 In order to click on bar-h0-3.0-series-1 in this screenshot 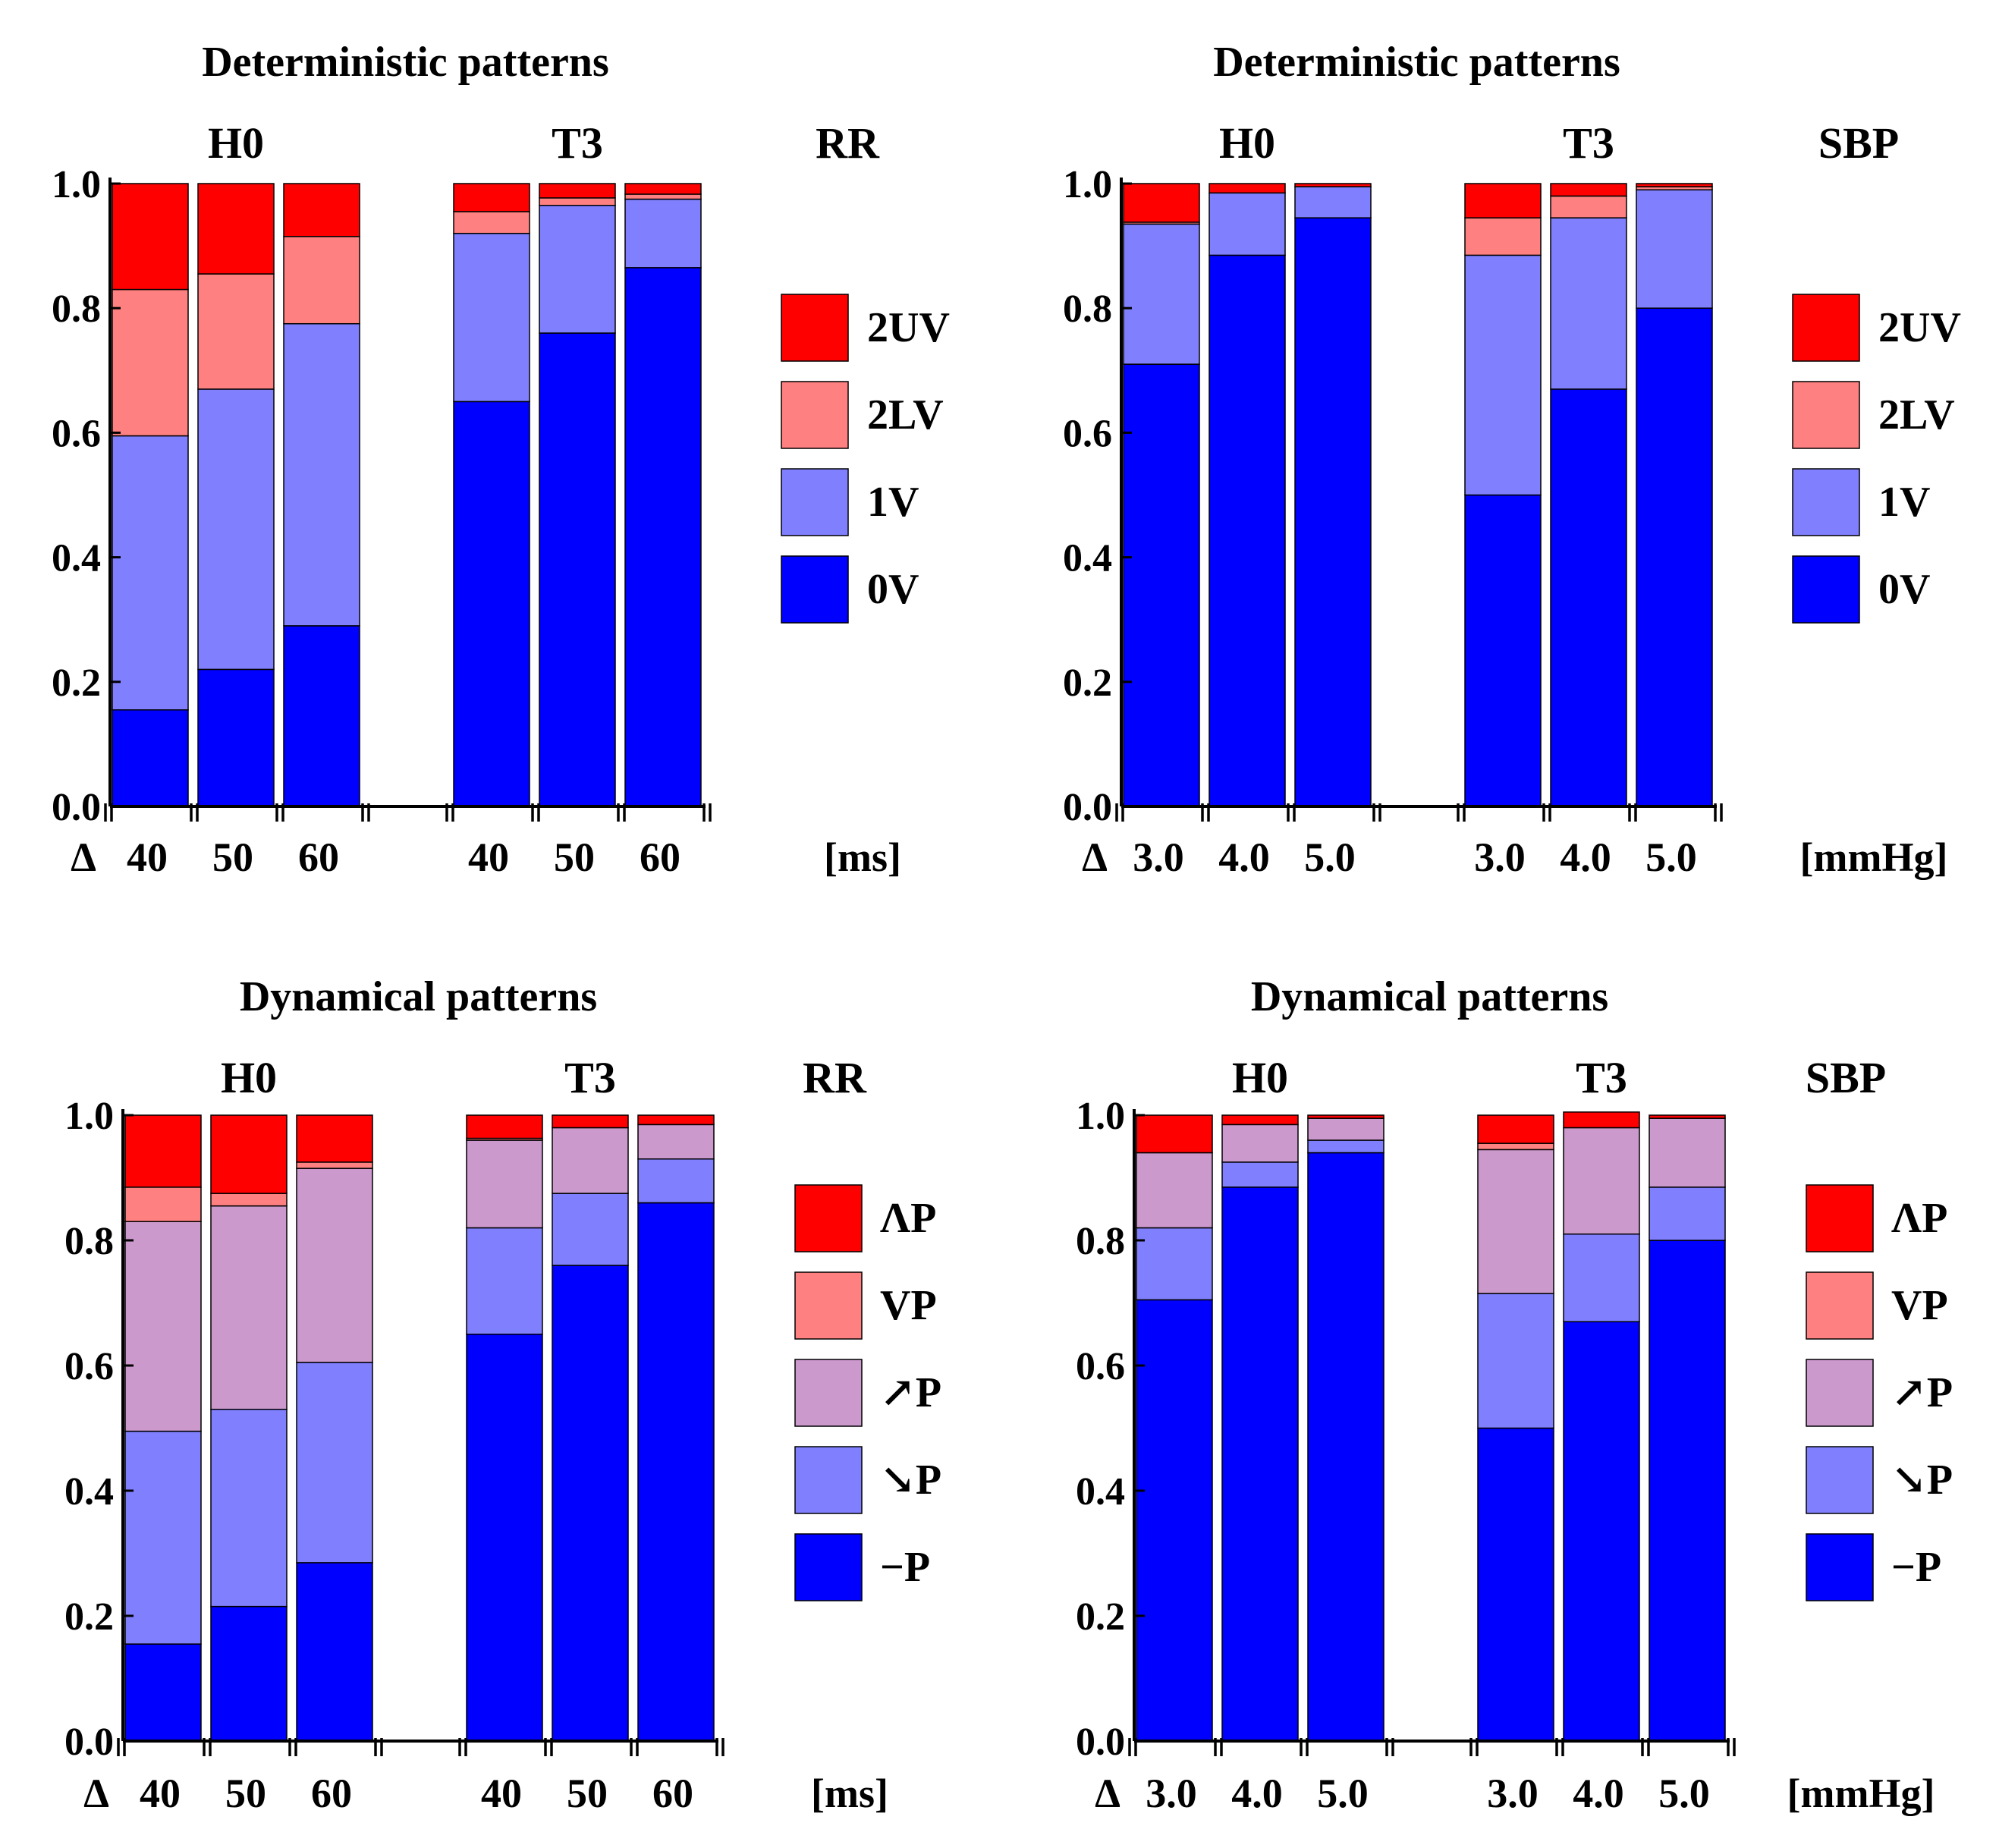, I will do `click(1175, 1264)`.